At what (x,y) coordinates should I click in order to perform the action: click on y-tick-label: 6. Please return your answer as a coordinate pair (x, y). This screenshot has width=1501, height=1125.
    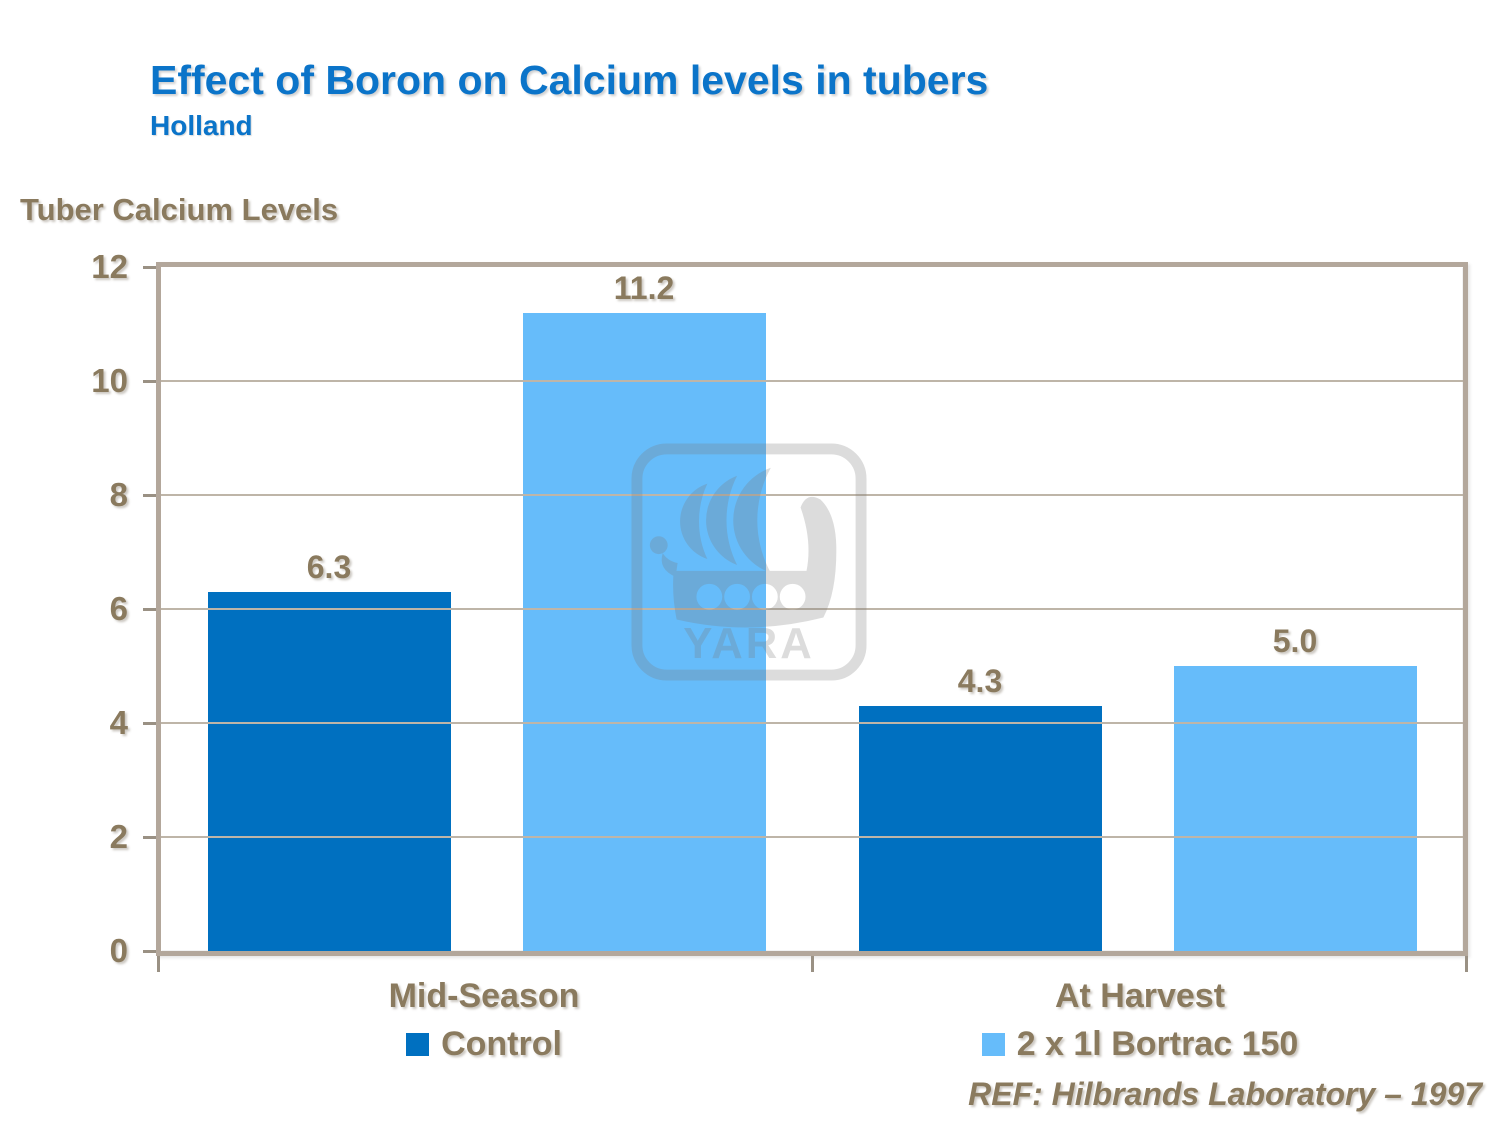
    Looking at the image, I should click on (118, 608).